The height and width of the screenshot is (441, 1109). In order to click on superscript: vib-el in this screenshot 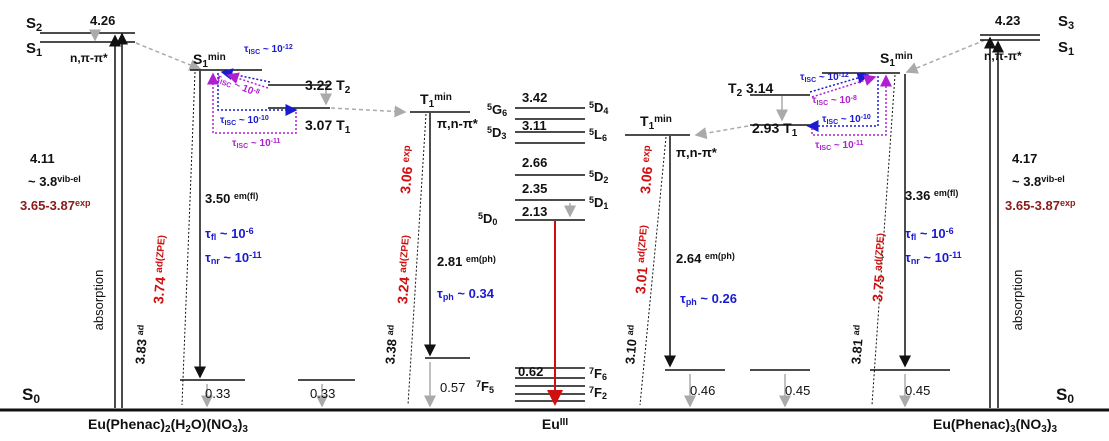, I will do `click(1053, 179)`.